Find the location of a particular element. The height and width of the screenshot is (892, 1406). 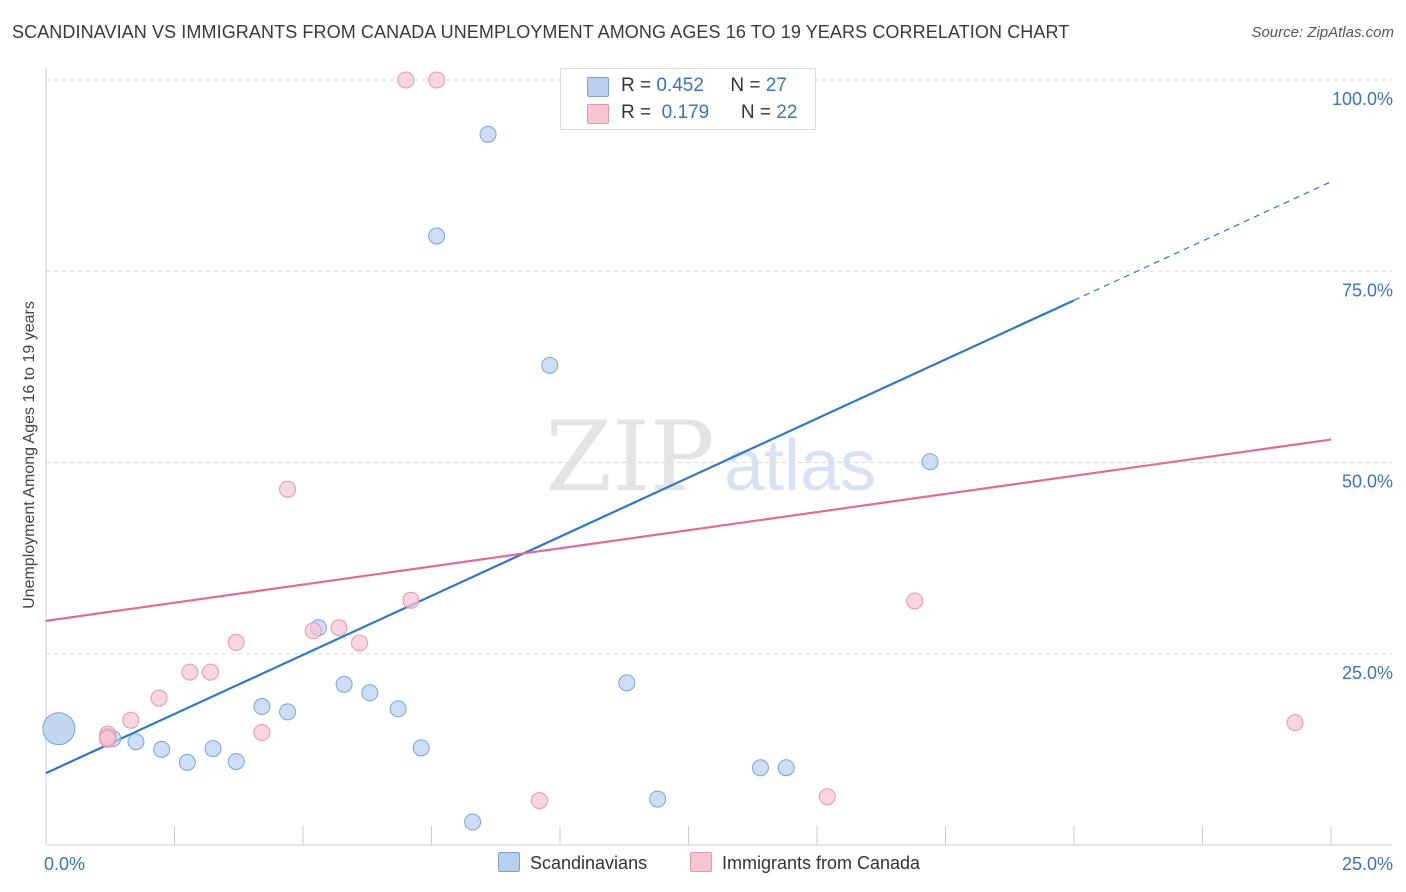

legend-r-value: 0.452 is located at coordinates (680, 85).